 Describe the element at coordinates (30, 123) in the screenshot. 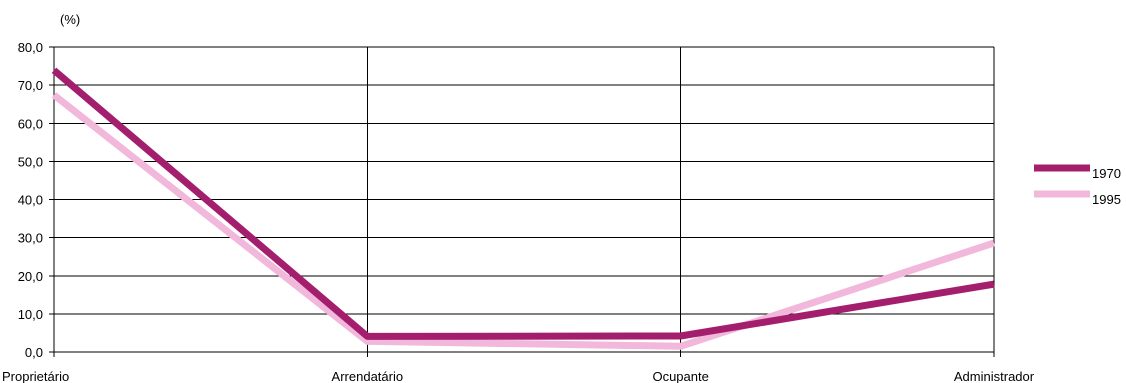

I see `y-tick-label: 60,0` at that location.